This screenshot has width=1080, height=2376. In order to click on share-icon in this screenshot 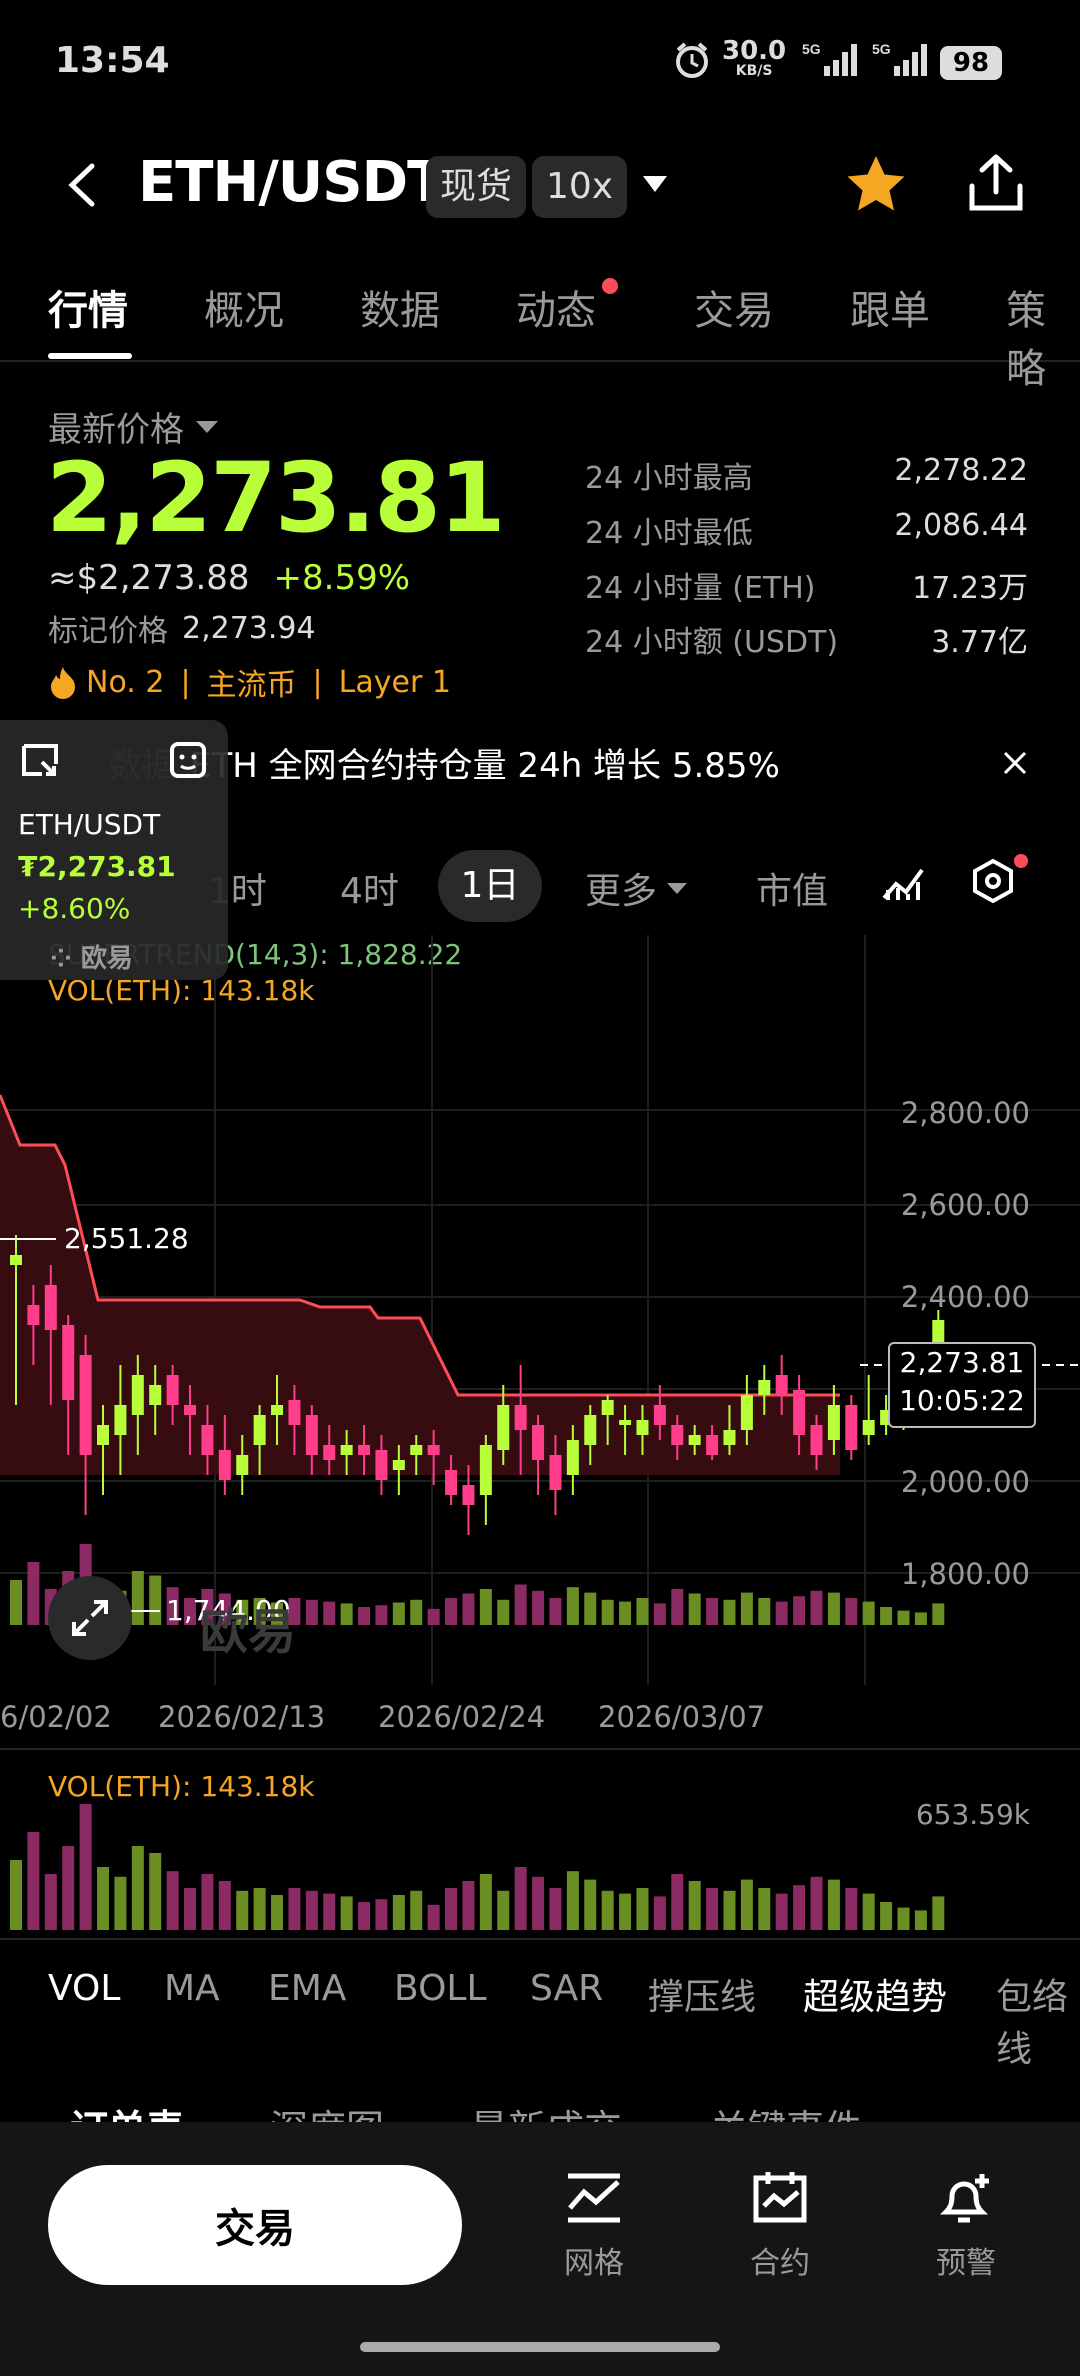, I will do `click(996, 186)`.